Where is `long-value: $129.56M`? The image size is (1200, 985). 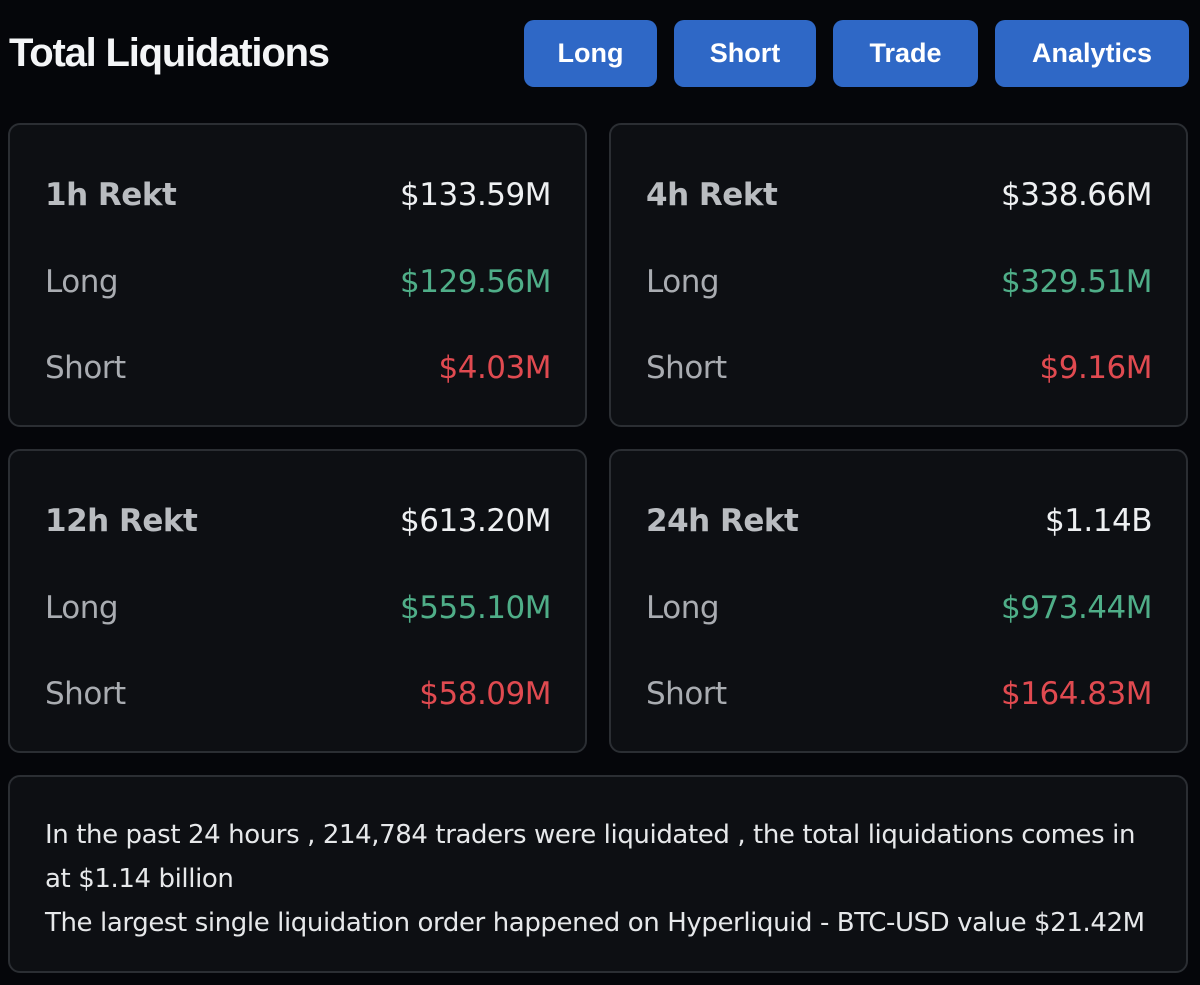
long-value: $129.56M is located at coordinates (475, 282).